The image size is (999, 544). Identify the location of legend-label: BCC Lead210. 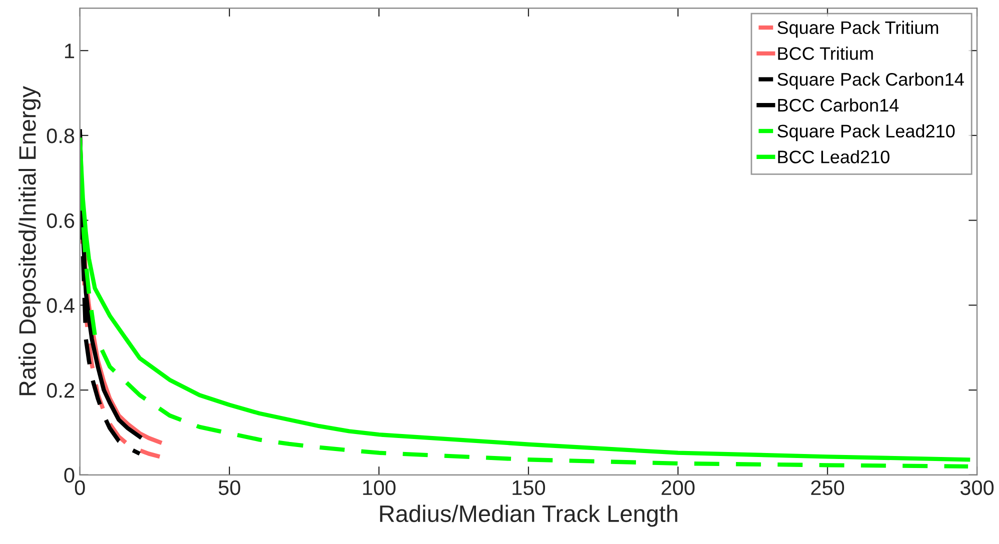
(834, 157).